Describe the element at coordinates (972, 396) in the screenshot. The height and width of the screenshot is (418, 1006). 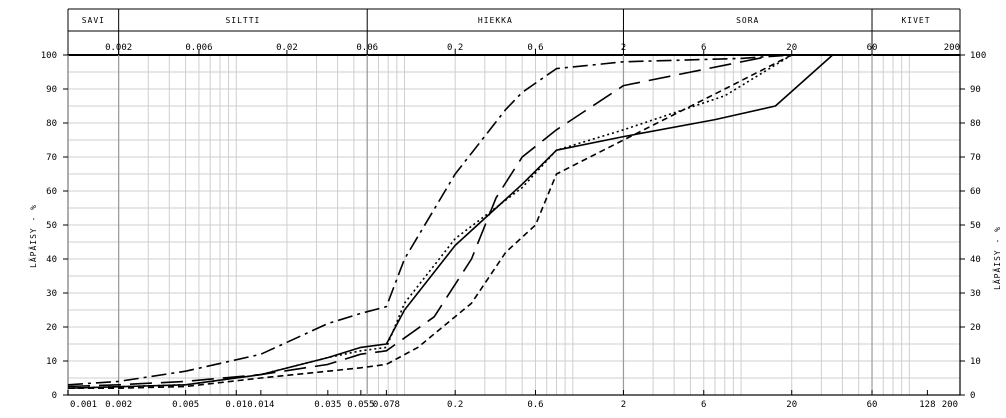
I see `y-tick-label-right: 0` at that location.